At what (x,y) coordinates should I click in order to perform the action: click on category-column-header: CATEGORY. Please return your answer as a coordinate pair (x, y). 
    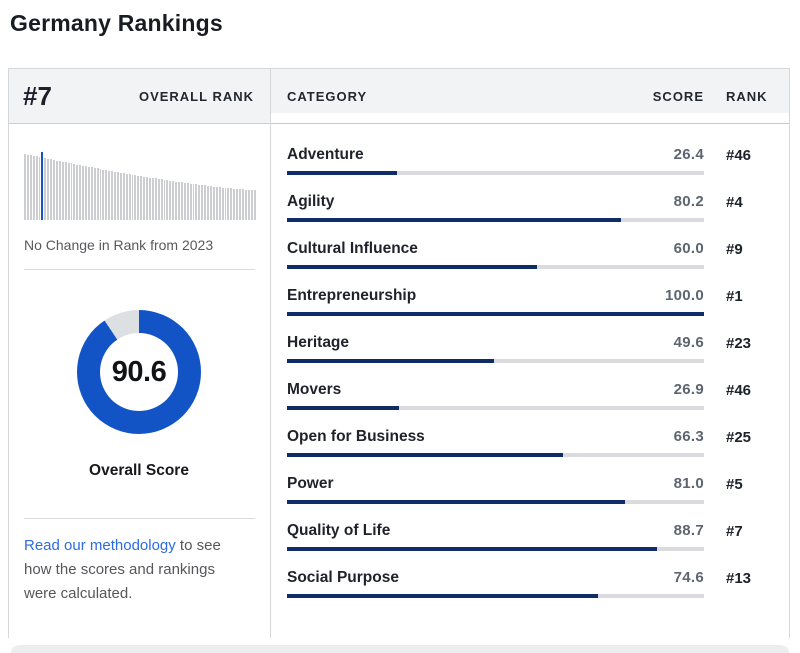
    Looking at the image, I should click on (327, 96).